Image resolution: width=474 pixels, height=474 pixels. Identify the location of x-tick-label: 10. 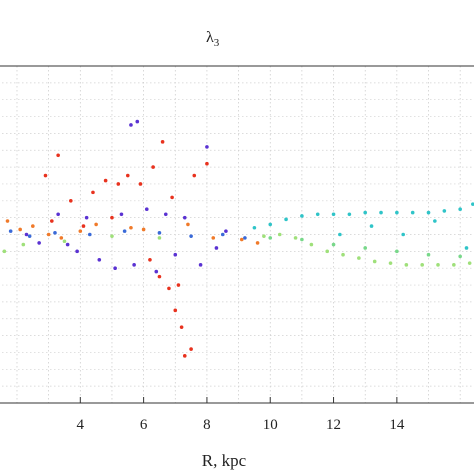
(270, 425).